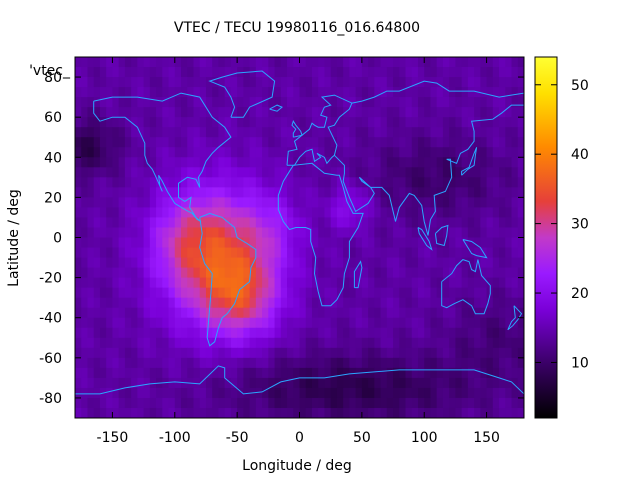  Describe the element at coordinates (50, 359) in the screenshot. I see `y-tick-label: -60` at that location.